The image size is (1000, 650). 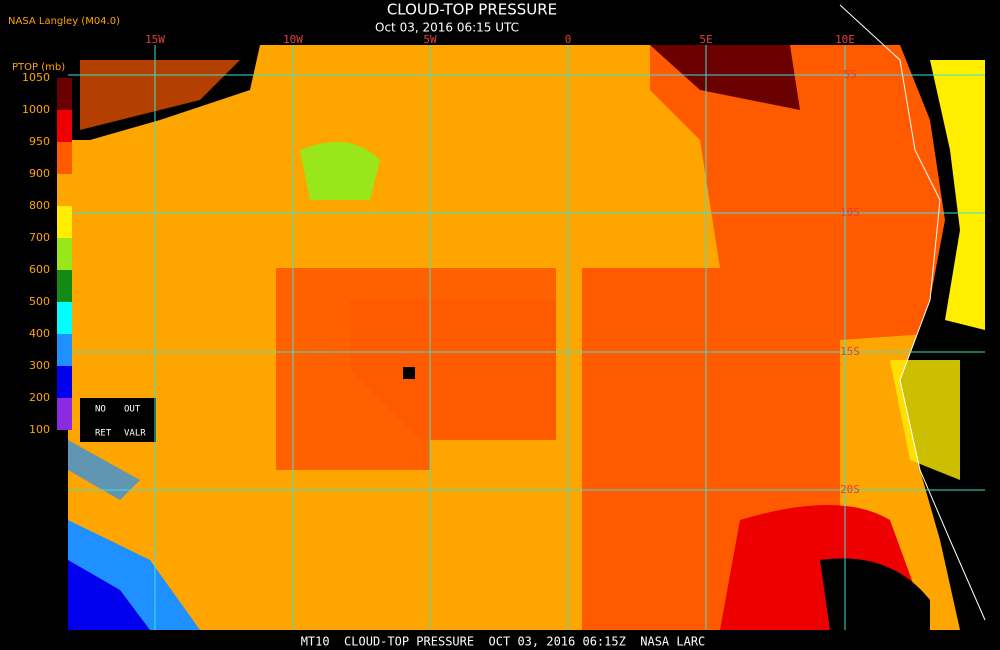 I want to click on colorbar-label: 100, so click(x=39, y=429).